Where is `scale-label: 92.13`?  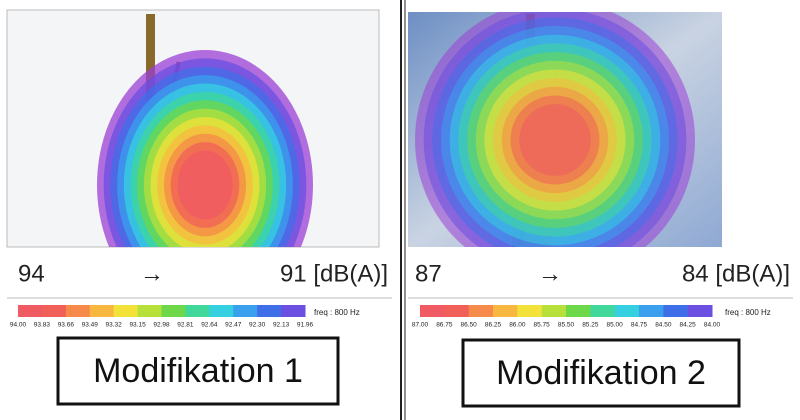 scale-label: 92.13 is located at coordinates (281, 325).